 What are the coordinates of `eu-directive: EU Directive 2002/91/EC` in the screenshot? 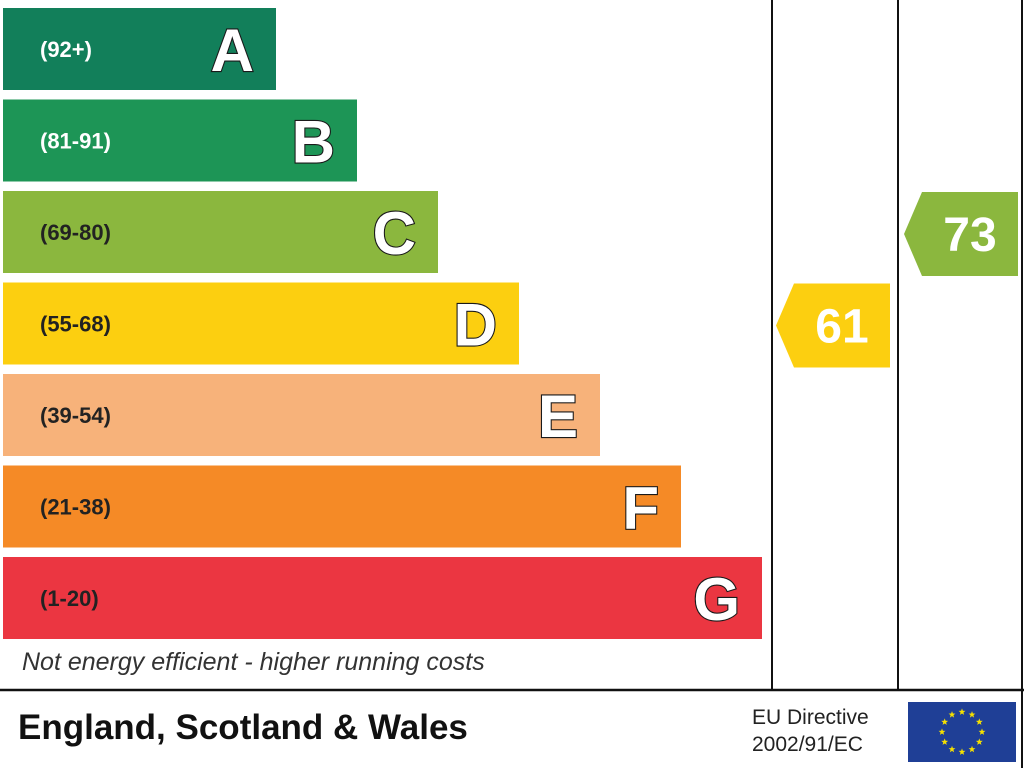 It's located at (810, 731).